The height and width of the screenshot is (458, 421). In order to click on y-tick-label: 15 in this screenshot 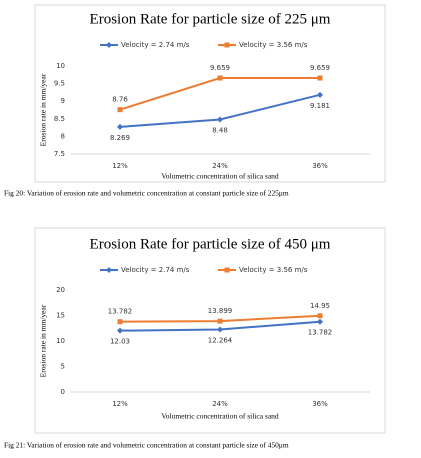, I will do `click(60, 316)`.